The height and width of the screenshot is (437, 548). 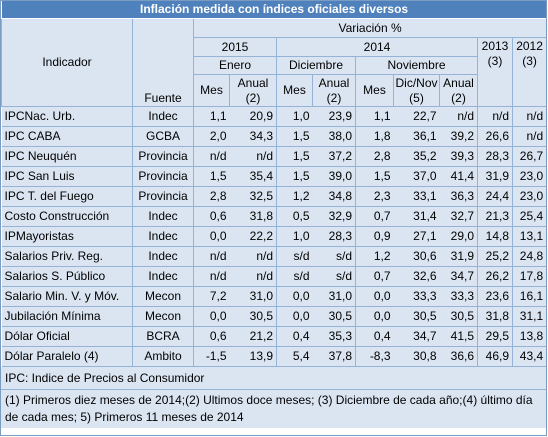 What do you see at coordinates (211, 176) in the screenshot?
I see `row-value-0: 1,5` at bounding box center [211, 176].